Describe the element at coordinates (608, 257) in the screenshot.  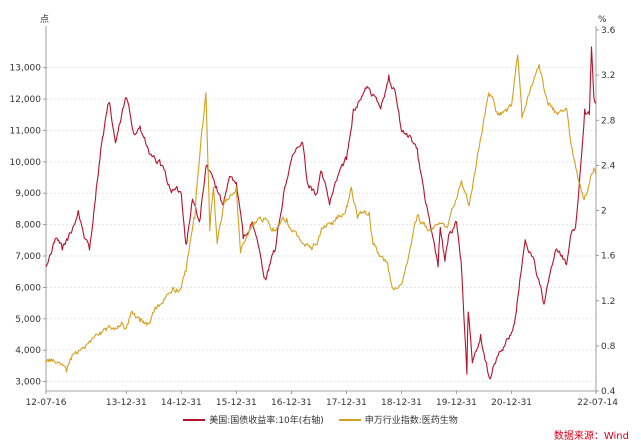
I see `right-tick-label: 1.6` at that location.